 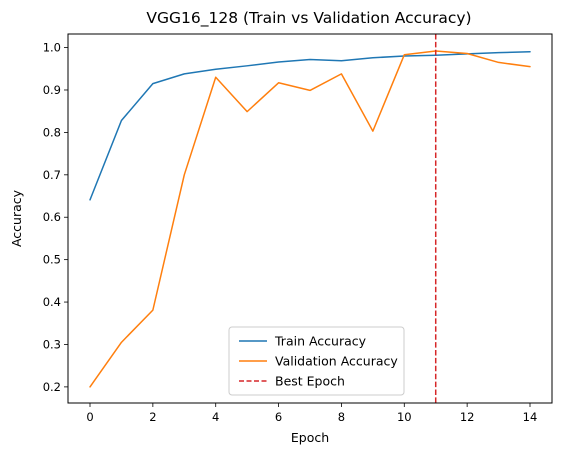 What do you see at coordinates (278, 417) in the screenshot?
I see `x-tick-label: 6` at bounding box center [278, 417].